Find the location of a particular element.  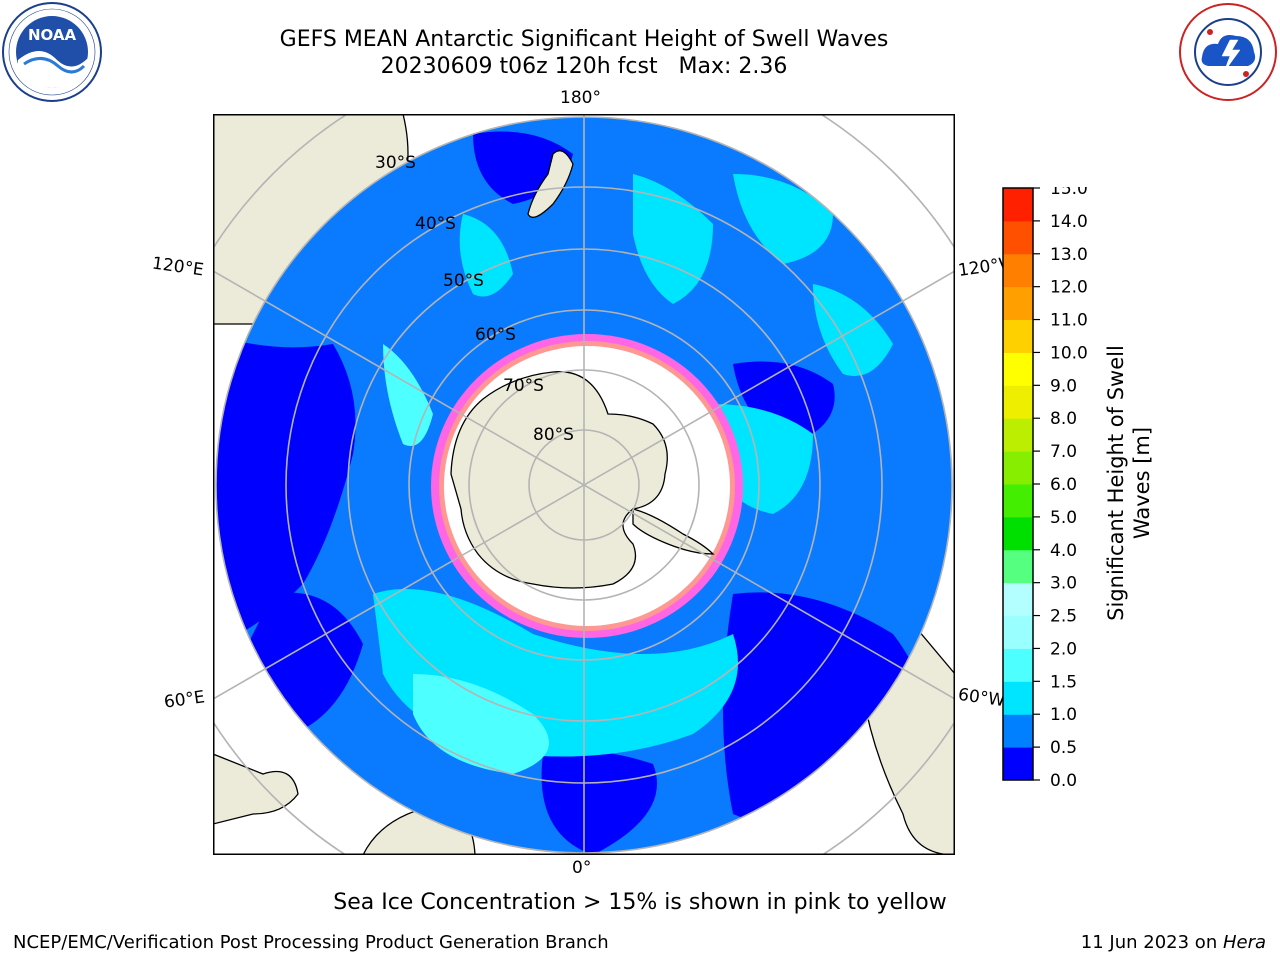

colorbar-tick-label: 7.0 is located at coordinates (1063, 452).